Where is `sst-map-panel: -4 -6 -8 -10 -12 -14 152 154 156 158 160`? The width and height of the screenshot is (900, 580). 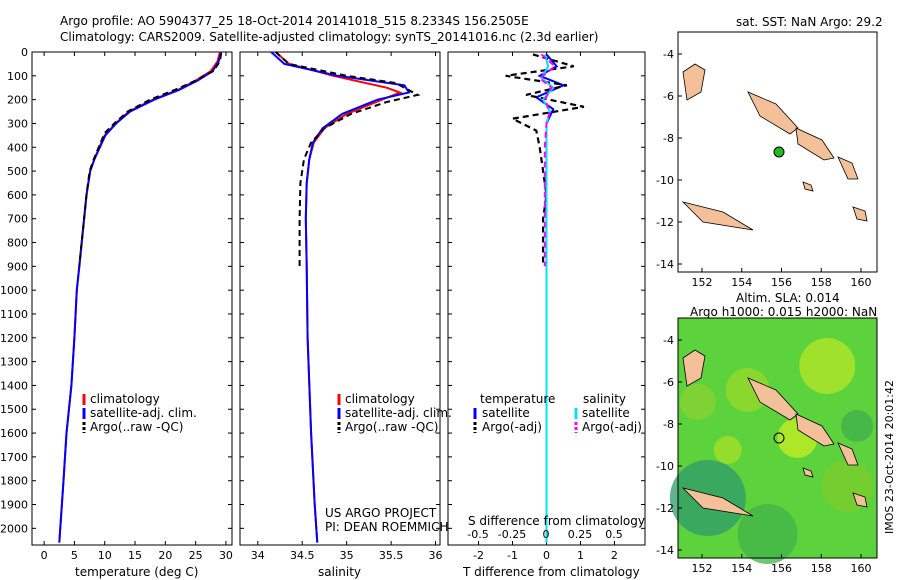 sst-map-panel: -4 -6 -8 -10 -12 -14 152 154 156 158 160 is located at coordinates (767, 160).